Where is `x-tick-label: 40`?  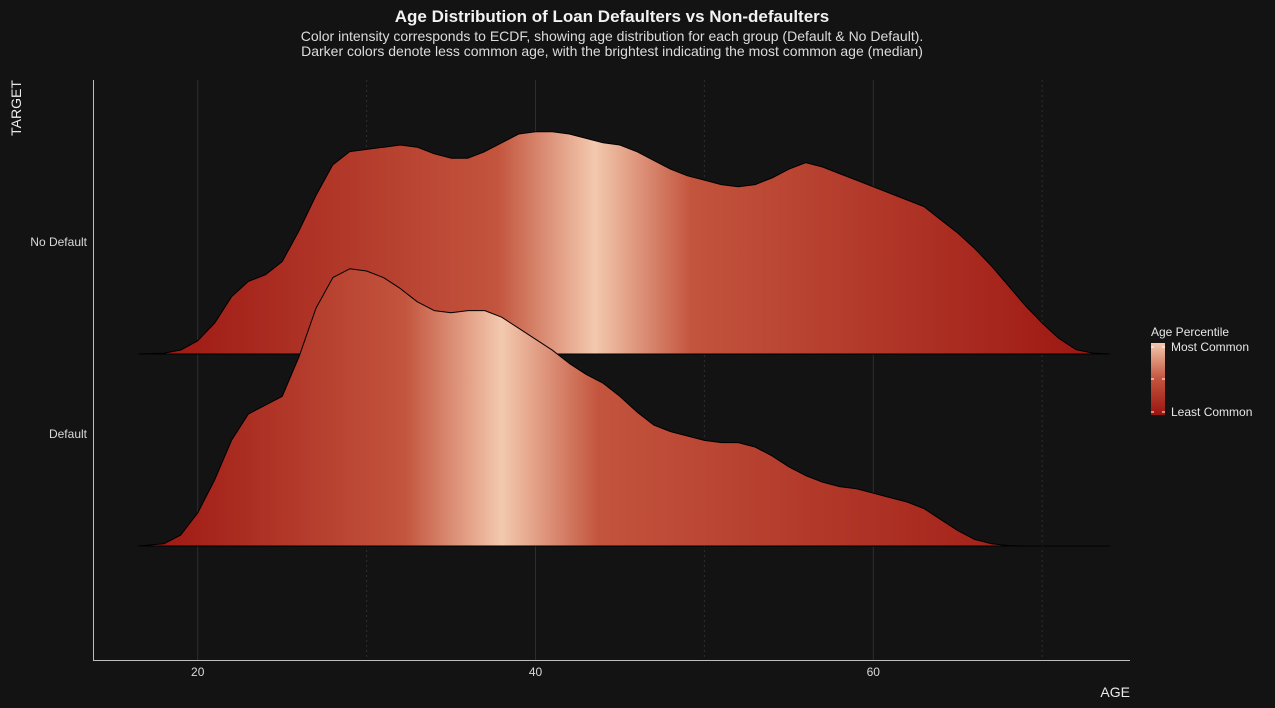 x-tick-label: 40 is located at coordinates (536, 672).